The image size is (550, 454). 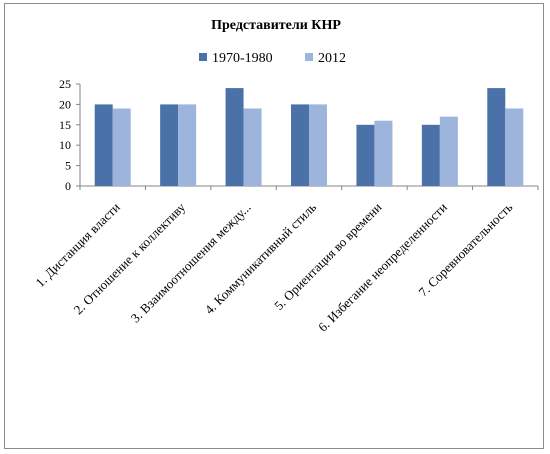 I want to click on legend: 1970-1980 2012, so click(x=272, y=58).